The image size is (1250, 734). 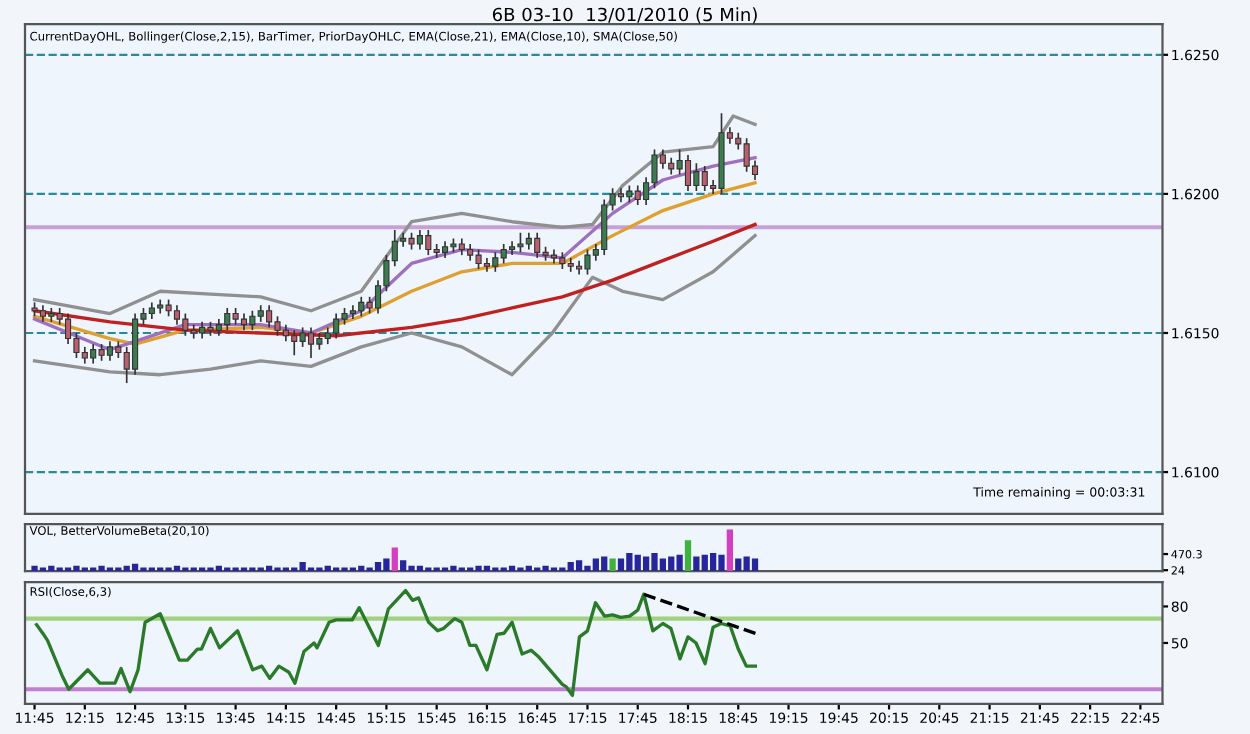 I want to click on chart-title: 6B 03-10 13/01/2010 (5 Min), so click(x=624, y=15).